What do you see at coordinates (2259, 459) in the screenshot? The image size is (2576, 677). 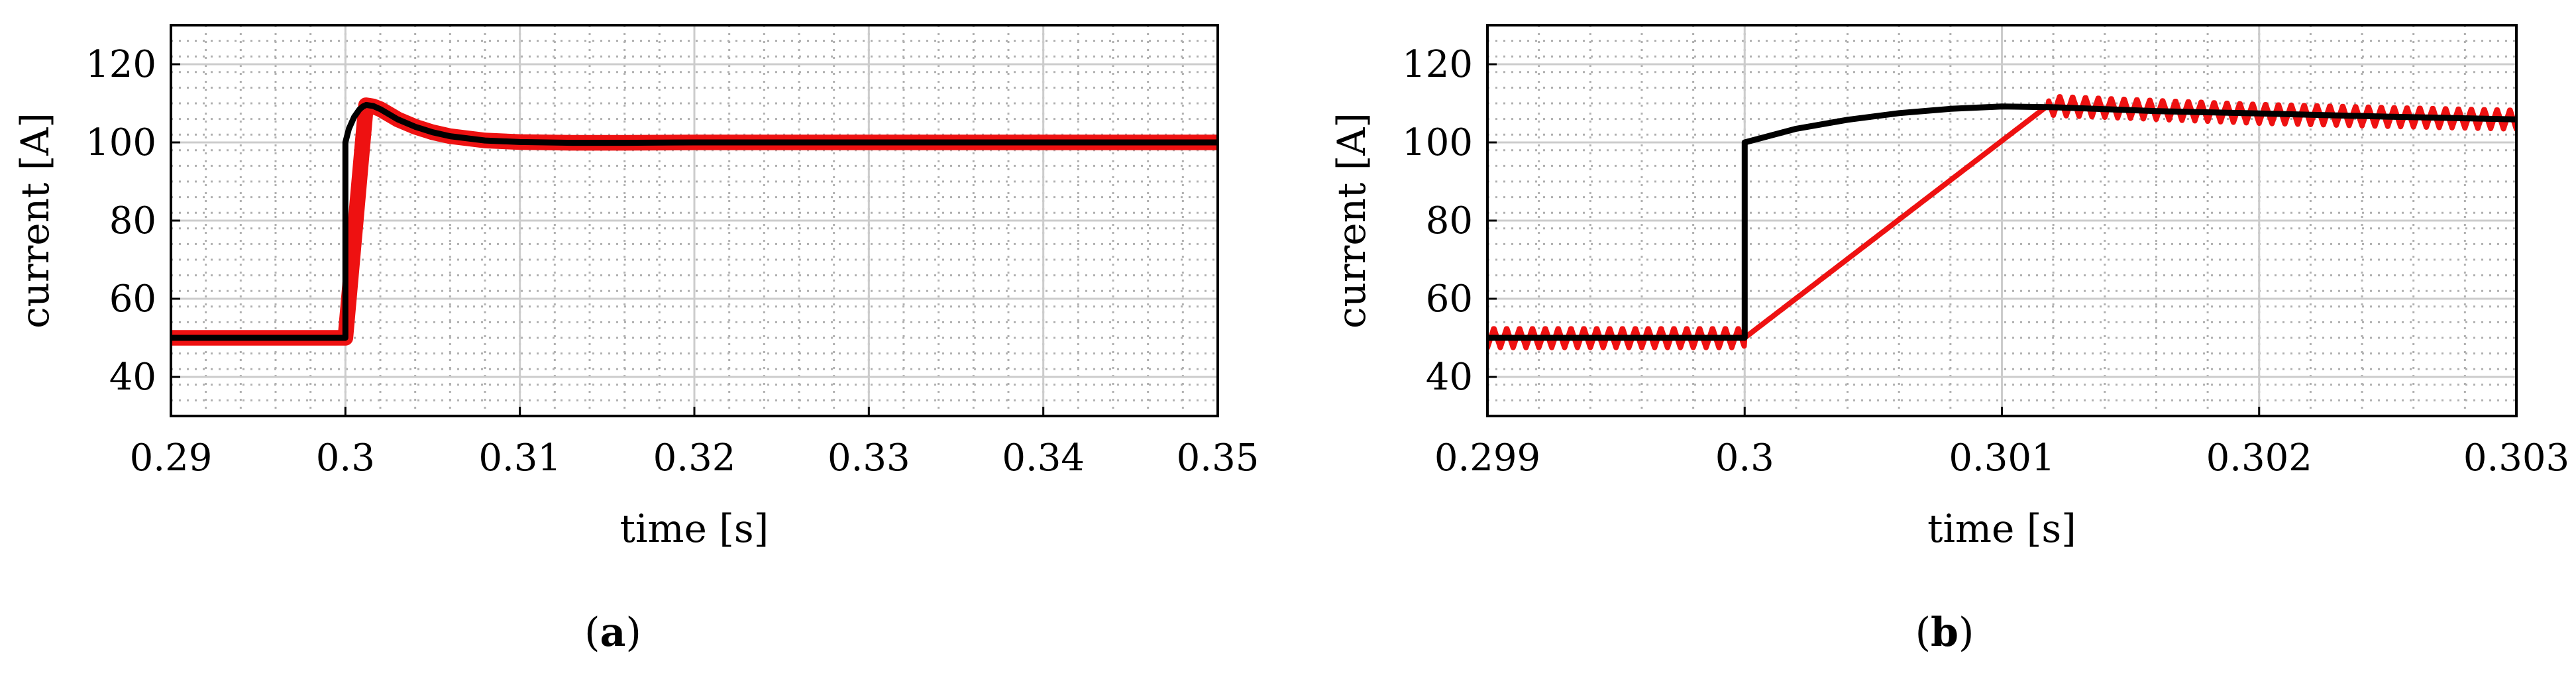 I see `x-tick-label: 0.302` at bounding box center [2259, 459].